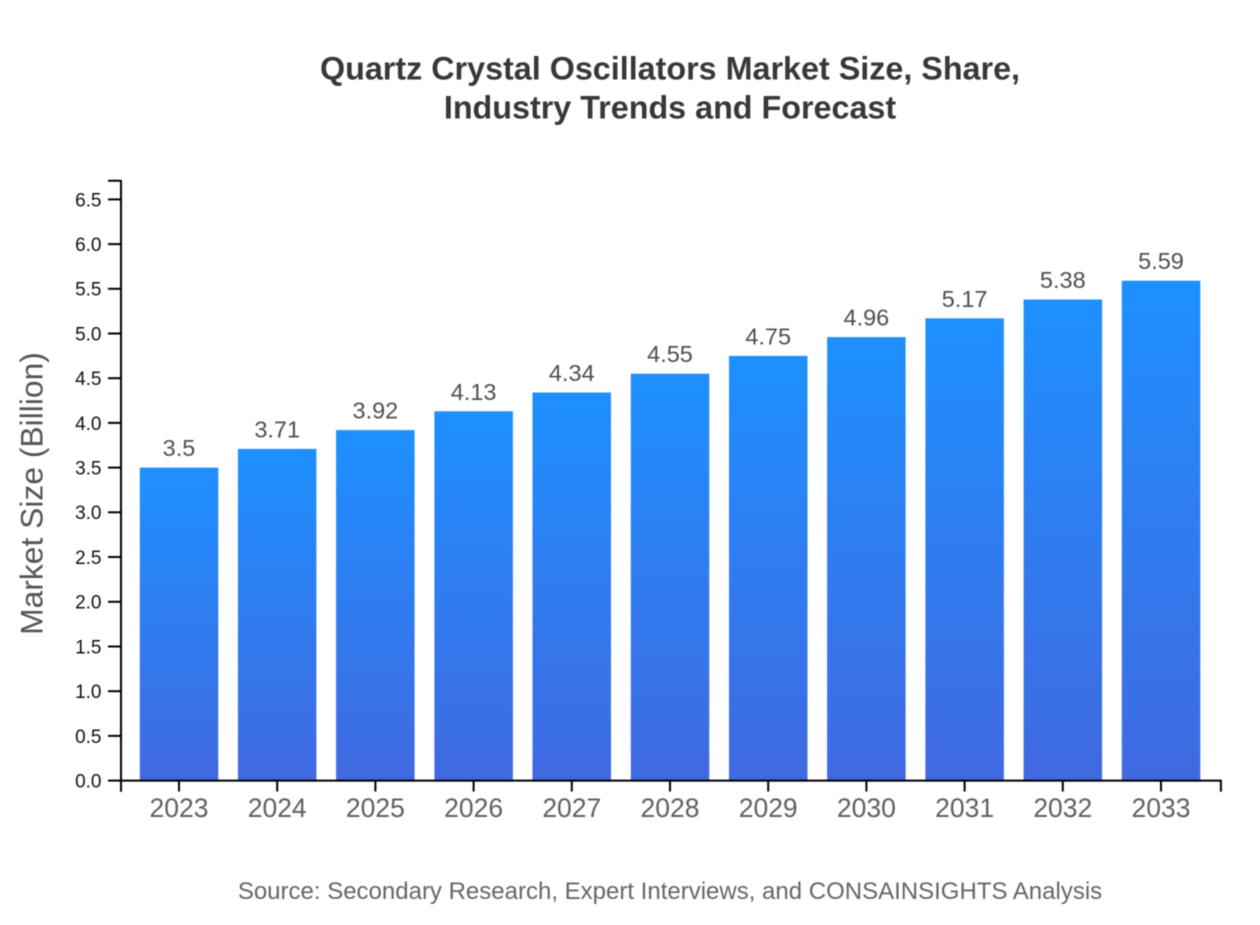  Describe the element at coordinates (179, 808) in the screenshot. I see `svg-text: 2023` at that location.